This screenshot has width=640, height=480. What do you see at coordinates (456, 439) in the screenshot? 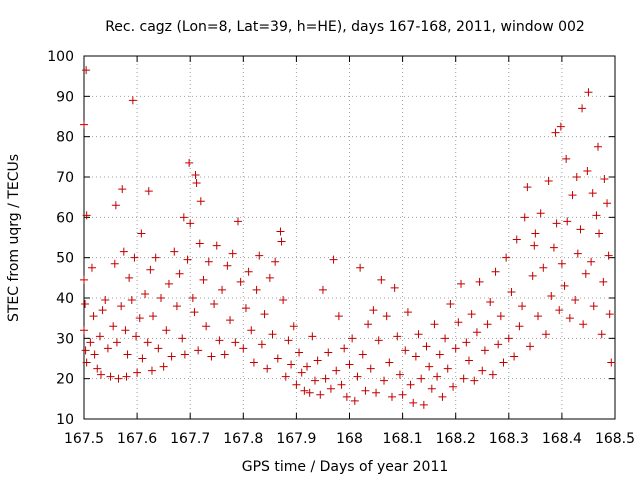
I see `x-tick-label: 168.2` at bounding box center [456, 439].